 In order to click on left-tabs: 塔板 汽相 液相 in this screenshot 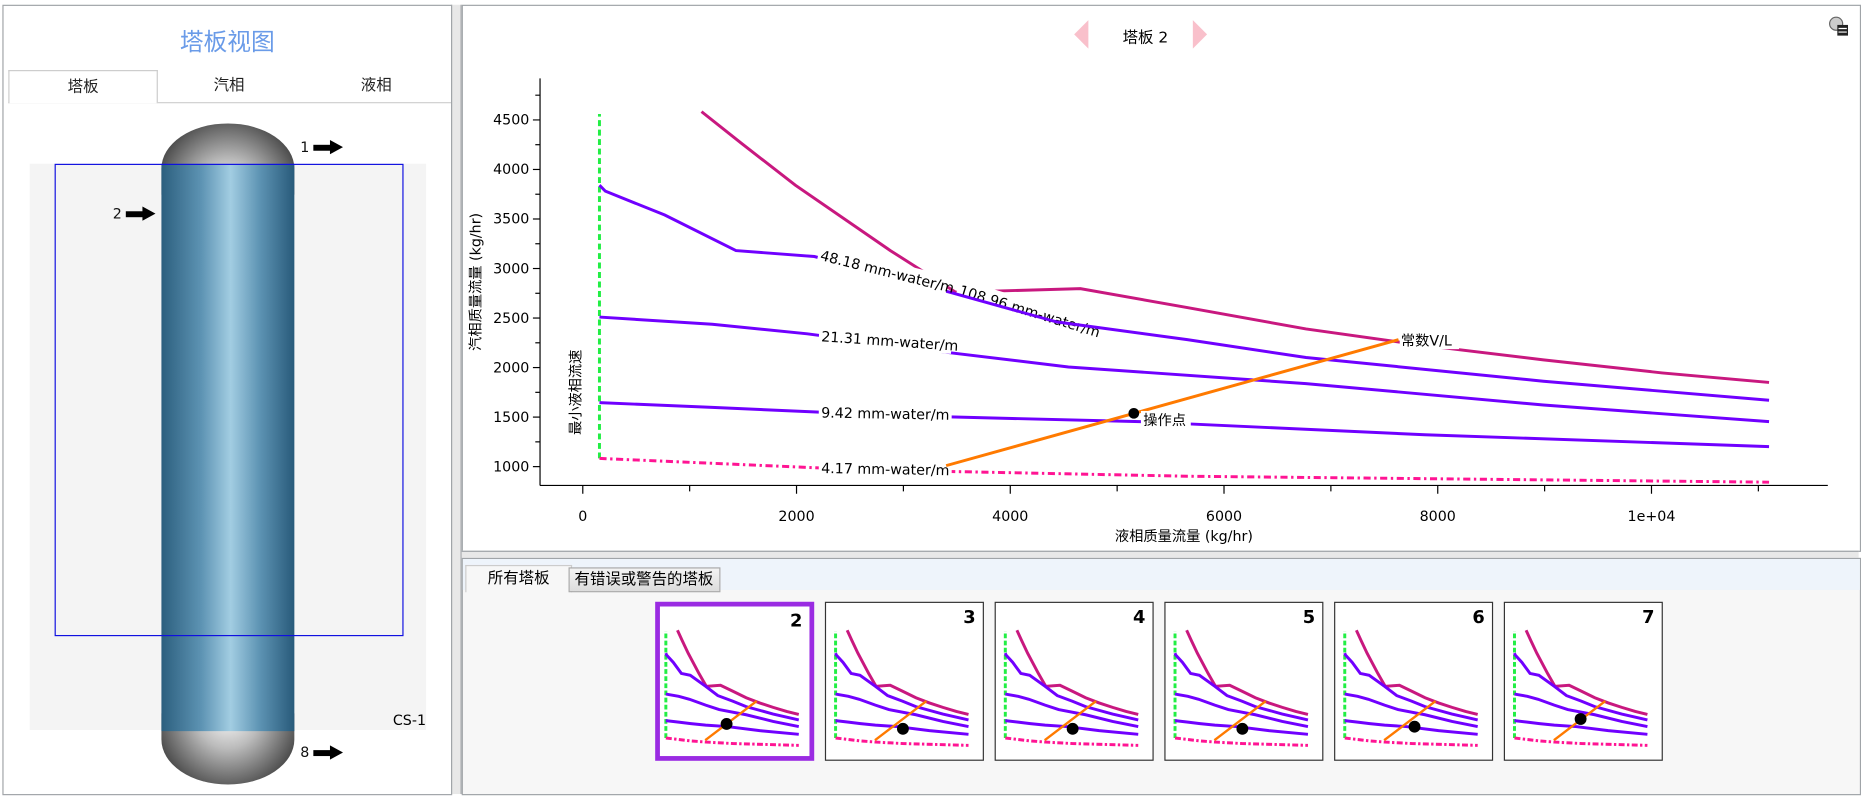, I will do `click(230, 87)`.